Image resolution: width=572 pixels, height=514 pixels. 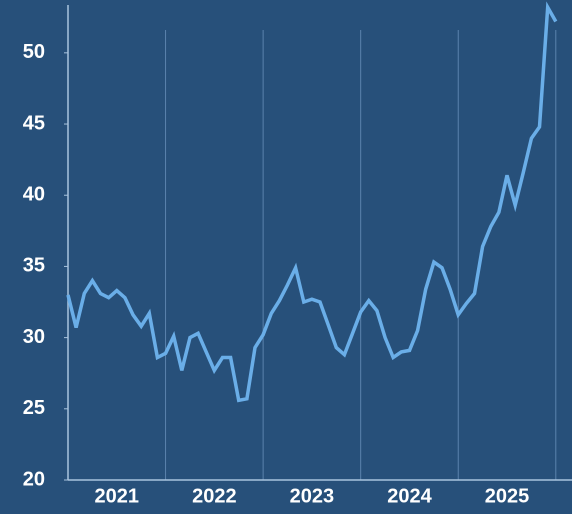 I want to click on x-tick-label: 2021, so click(x=117, y=496).